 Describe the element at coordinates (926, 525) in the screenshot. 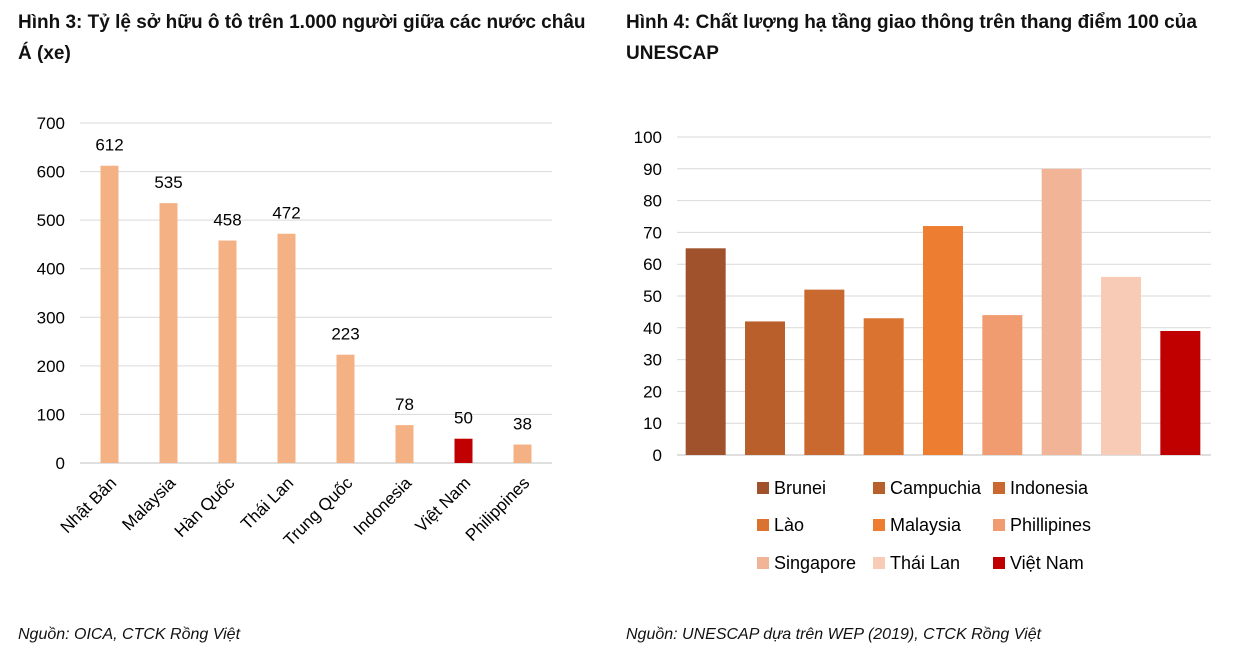

I see `chart2-legend-label-malaysia: Malaysia` at that location.